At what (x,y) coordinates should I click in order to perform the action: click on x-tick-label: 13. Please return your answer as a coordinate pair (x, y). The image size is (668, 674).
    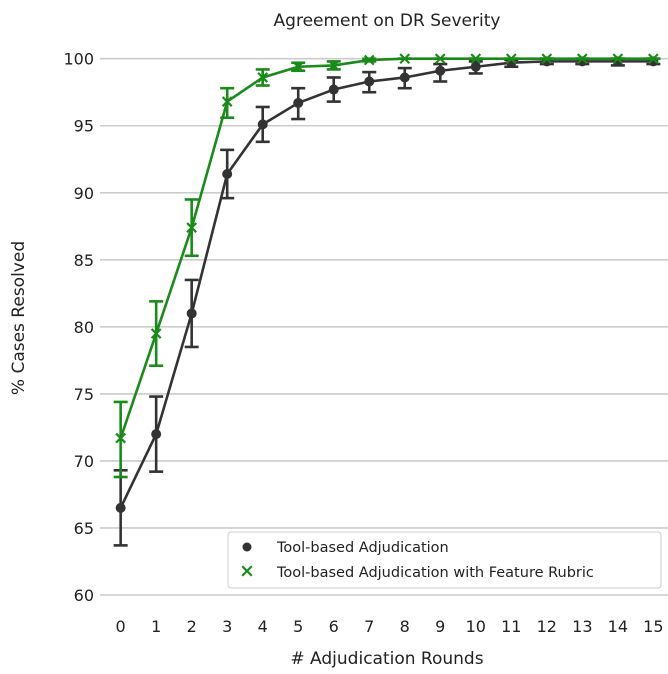
    Looking at the image, I should click on (582, 626).